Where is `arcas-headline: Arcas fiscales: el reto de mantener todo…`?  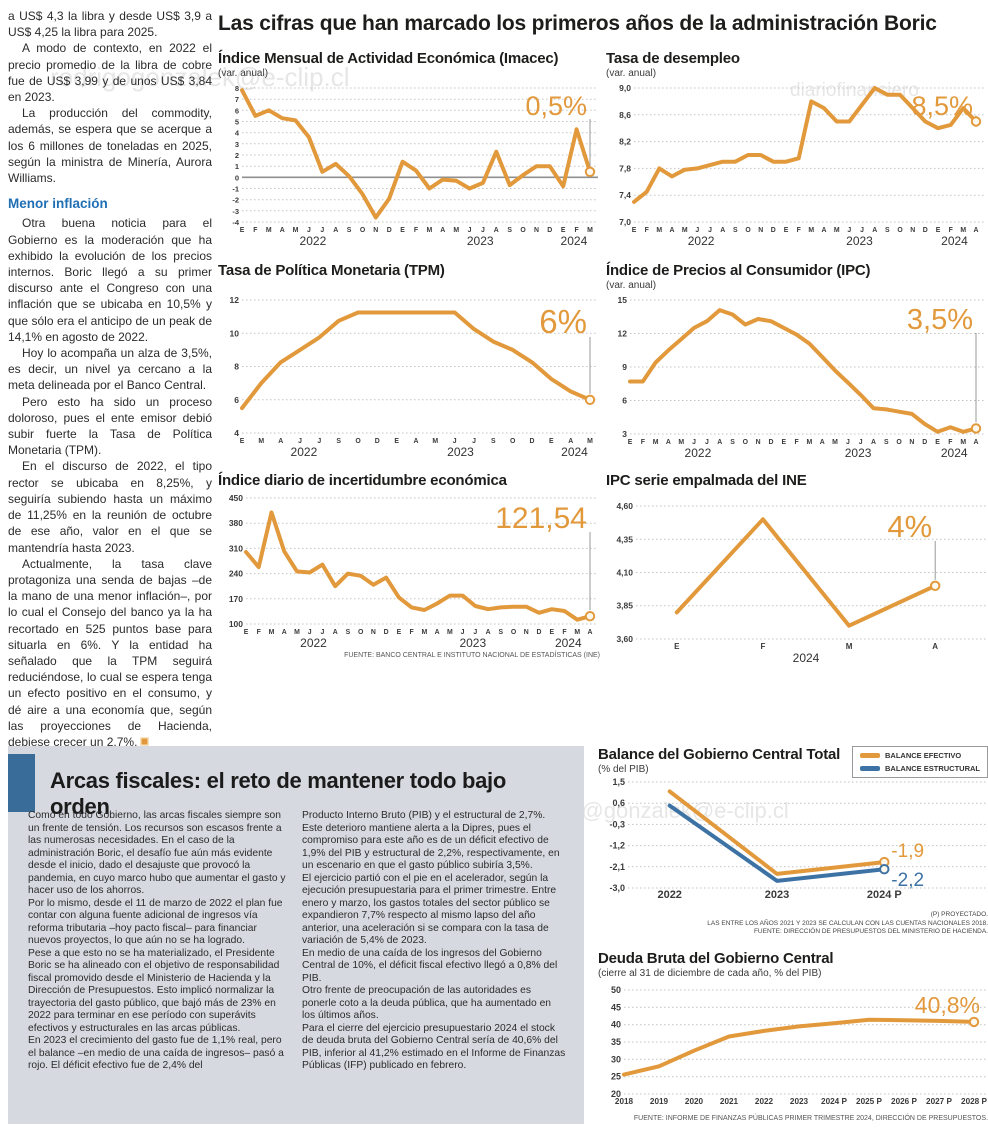
arcas-headline: Arcas fiscales: el reto de mantener todo… is located at coordinates (278, 793).